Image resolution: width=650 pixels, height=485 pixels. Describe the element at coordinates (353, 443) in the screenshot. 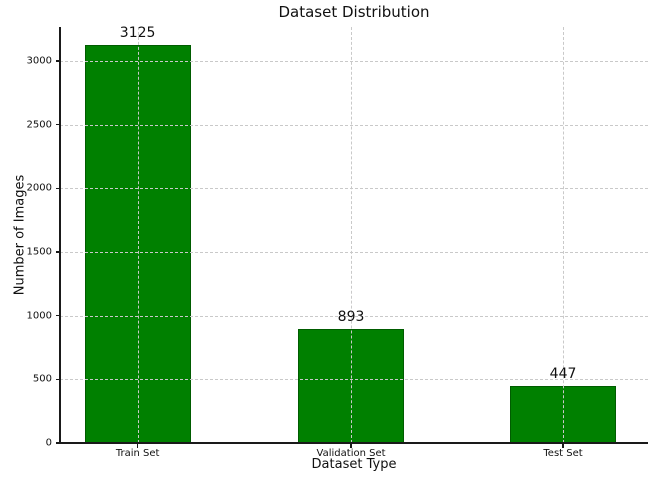

I see `x-axis-spine` at that location.